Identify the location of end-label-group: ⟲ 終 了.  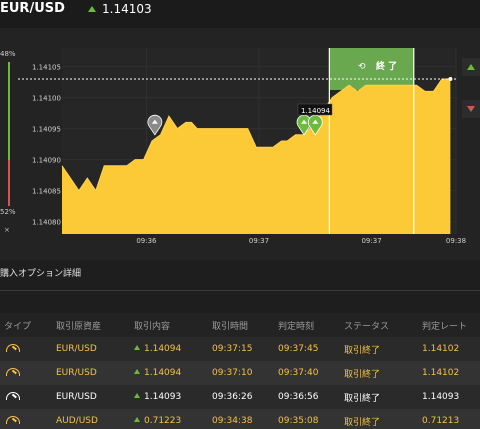
(377, 66).